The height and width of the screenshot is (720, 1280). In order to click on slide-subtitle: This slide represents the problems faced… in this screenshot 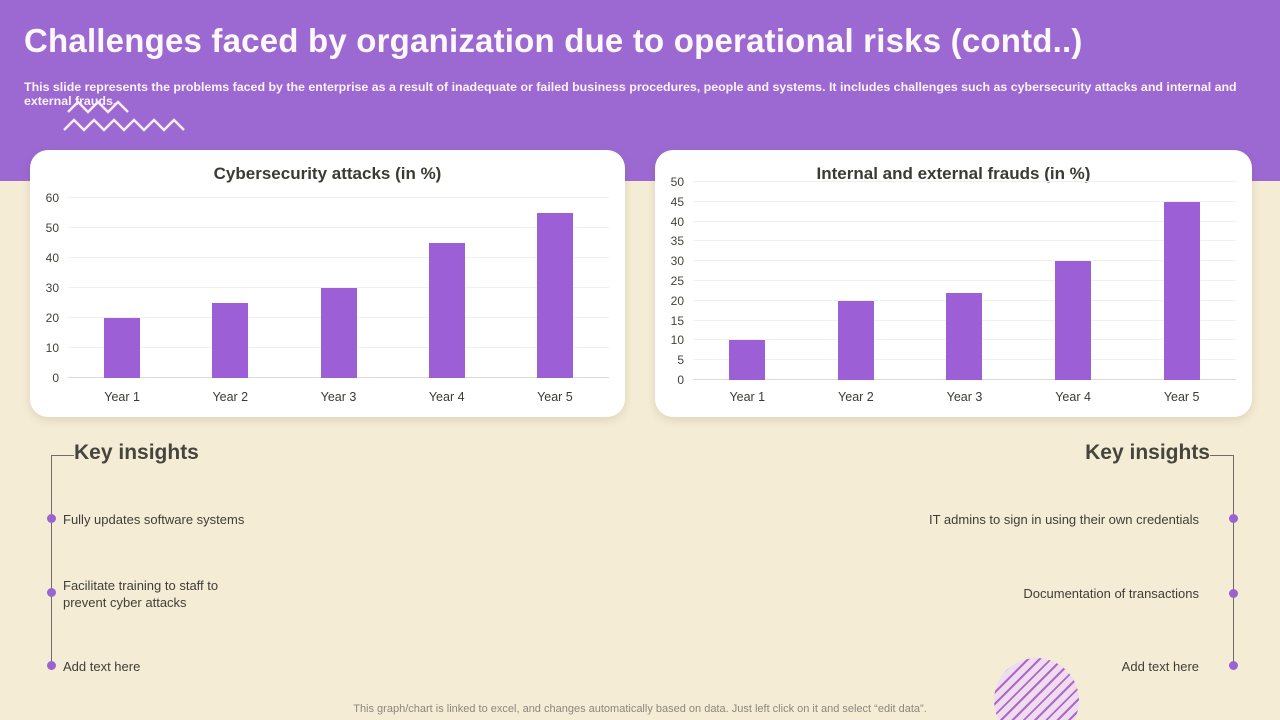, I will do `click(630, 94)`.